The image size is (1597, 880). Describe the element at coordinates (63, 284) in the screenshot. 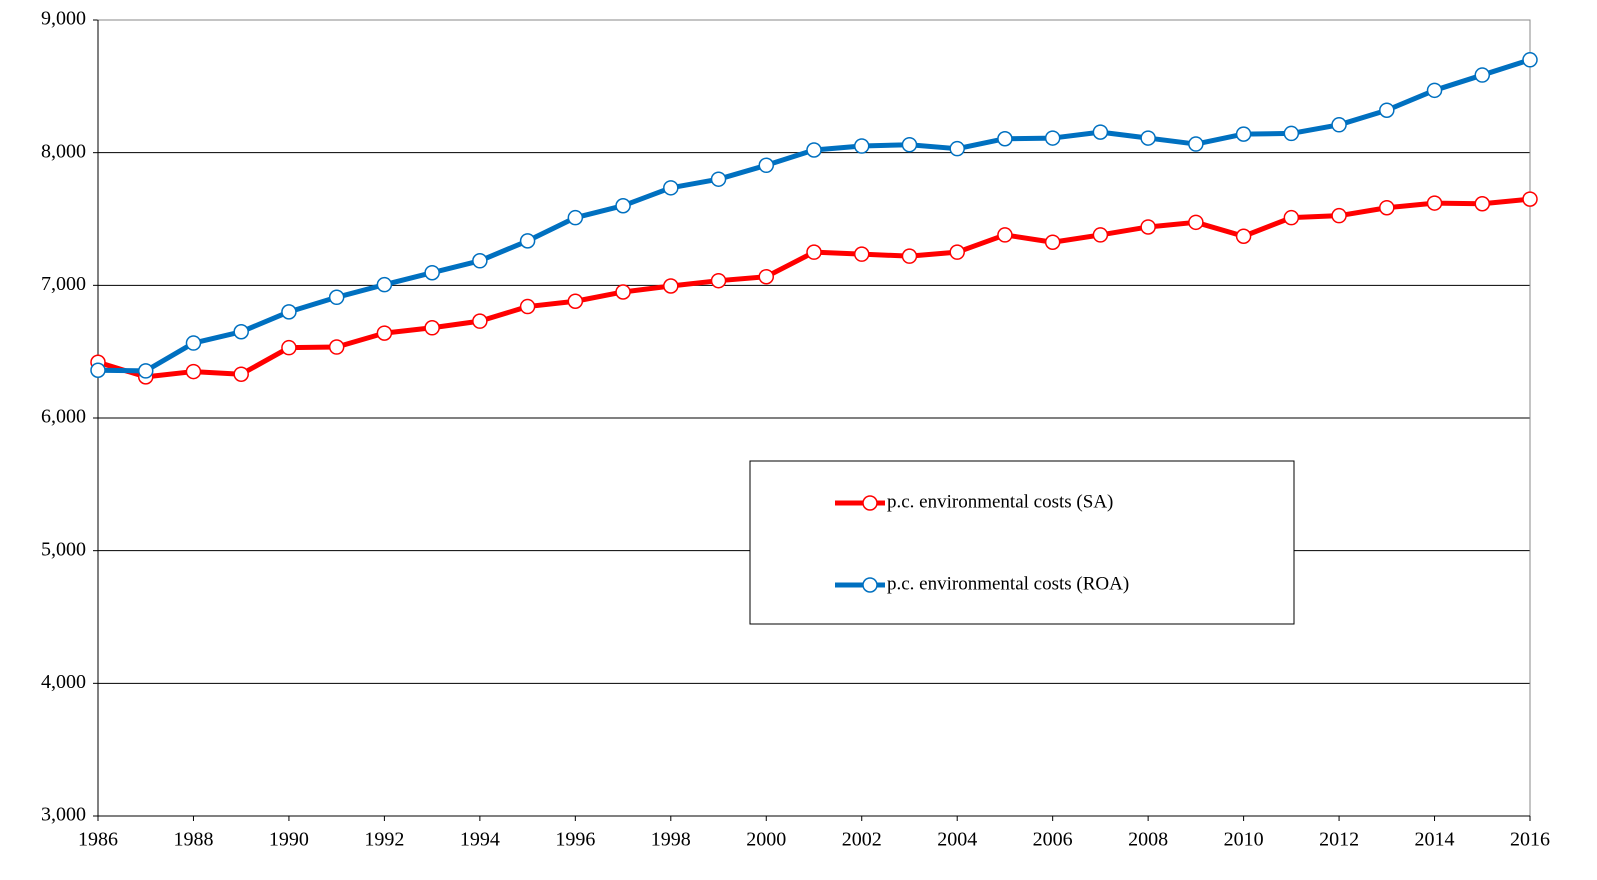

I see `y-tick-label: 7,000` at that location.